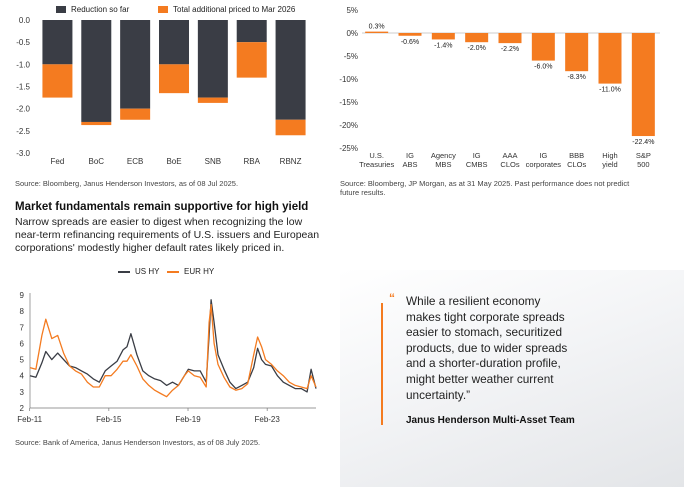 Image resolution: width=684 pixels, height=487 pixels. I want to click on legend-label: EUR HY, so click(199, 271).